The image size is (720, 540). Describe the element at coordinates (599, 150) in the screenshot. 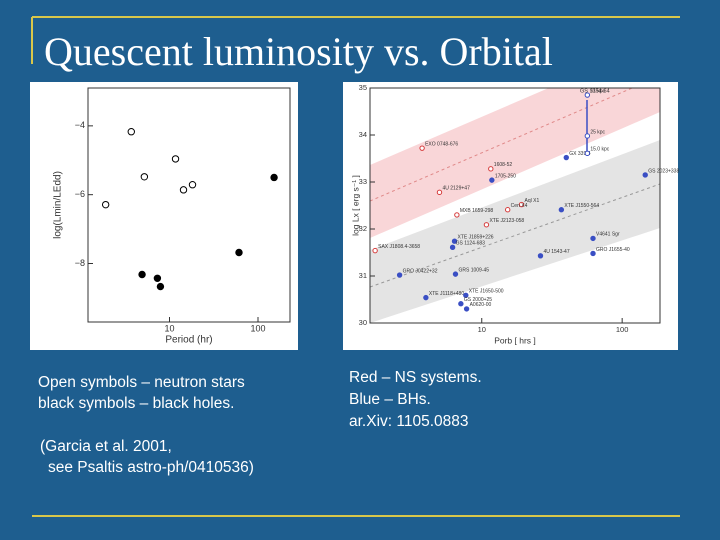

I see `point-label: 15.0 kpc` at that location.